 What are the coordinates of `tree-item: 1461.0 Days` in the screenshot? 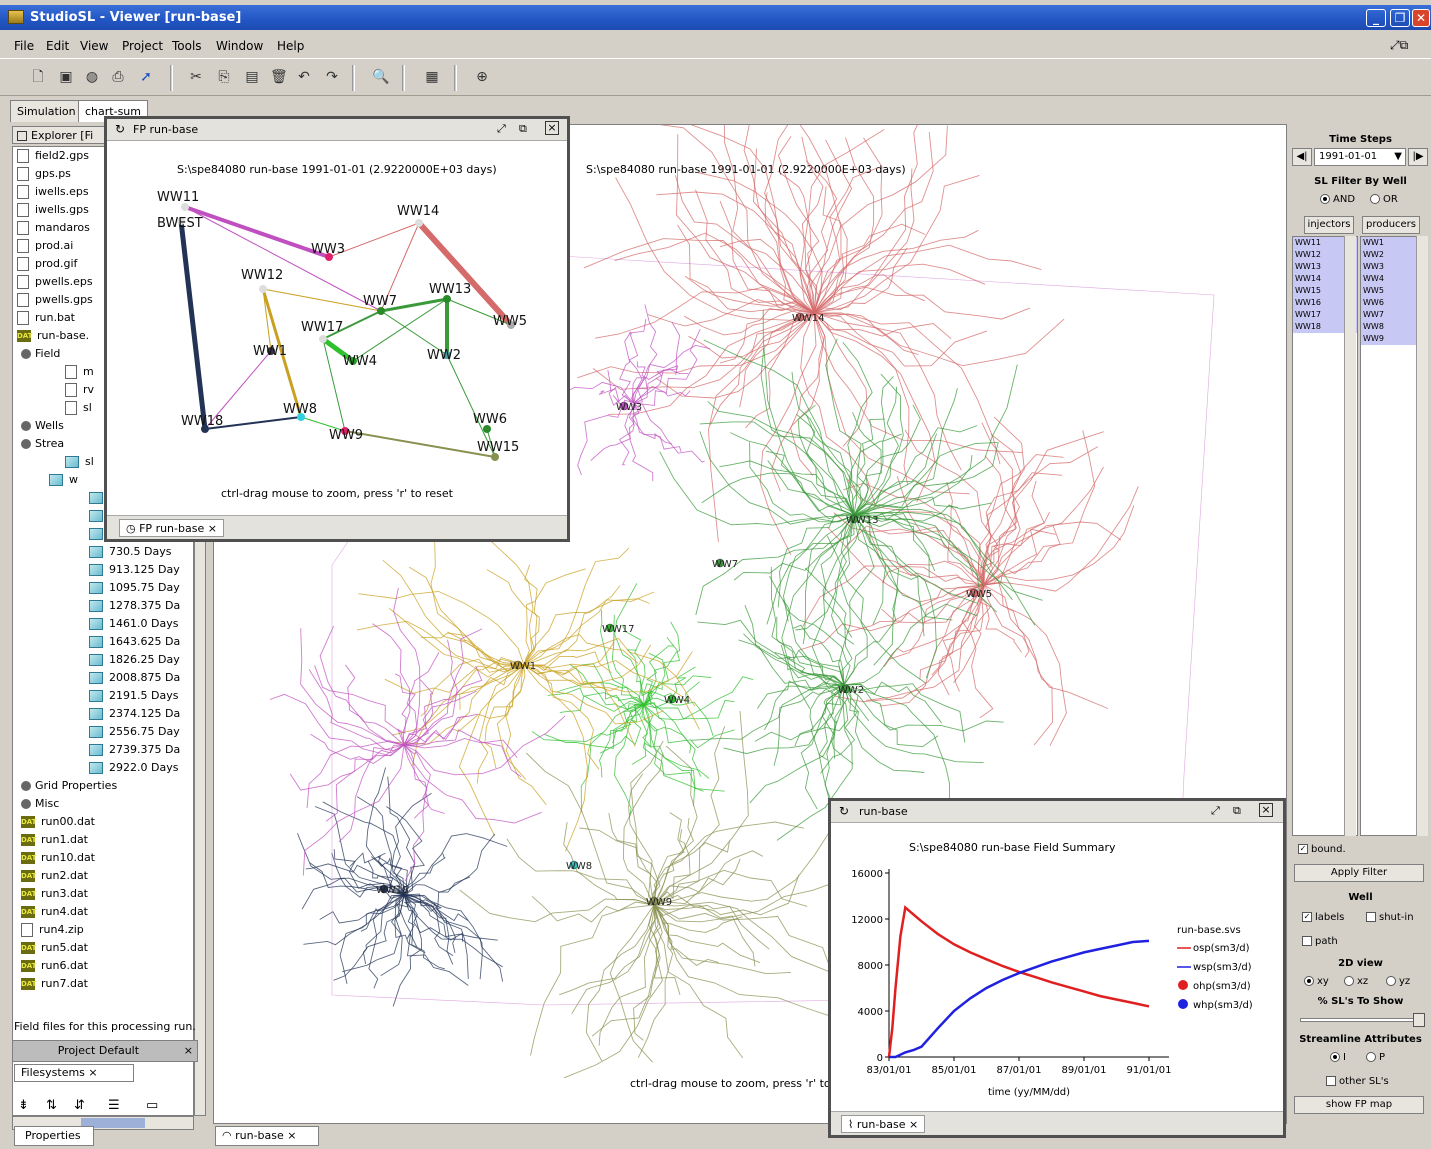 It's located at (133, 626).